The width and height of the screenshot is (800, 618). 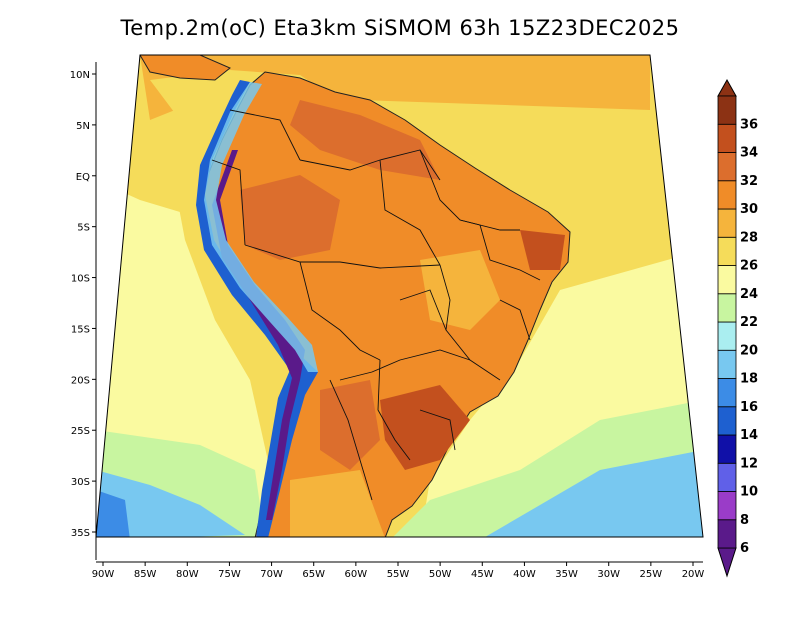 What do you see at coordinates (749, 407) in the screenshot?
I see `colorbar-level-label: 16` at bounding box center [749, 407].